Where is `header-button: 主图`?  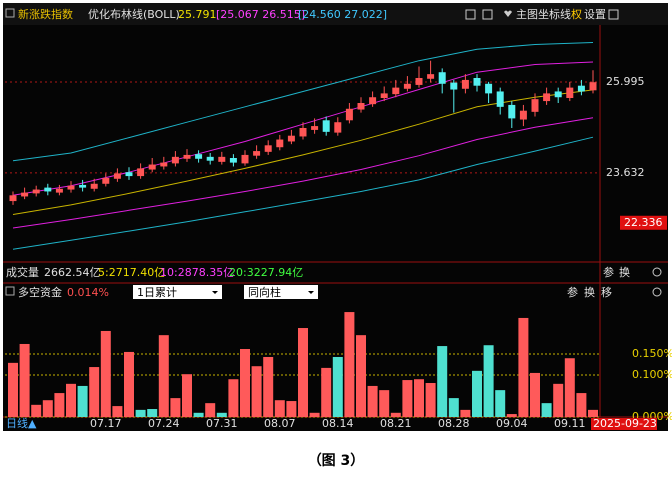 header-button: 主图 is located at coordinates (527, 14).